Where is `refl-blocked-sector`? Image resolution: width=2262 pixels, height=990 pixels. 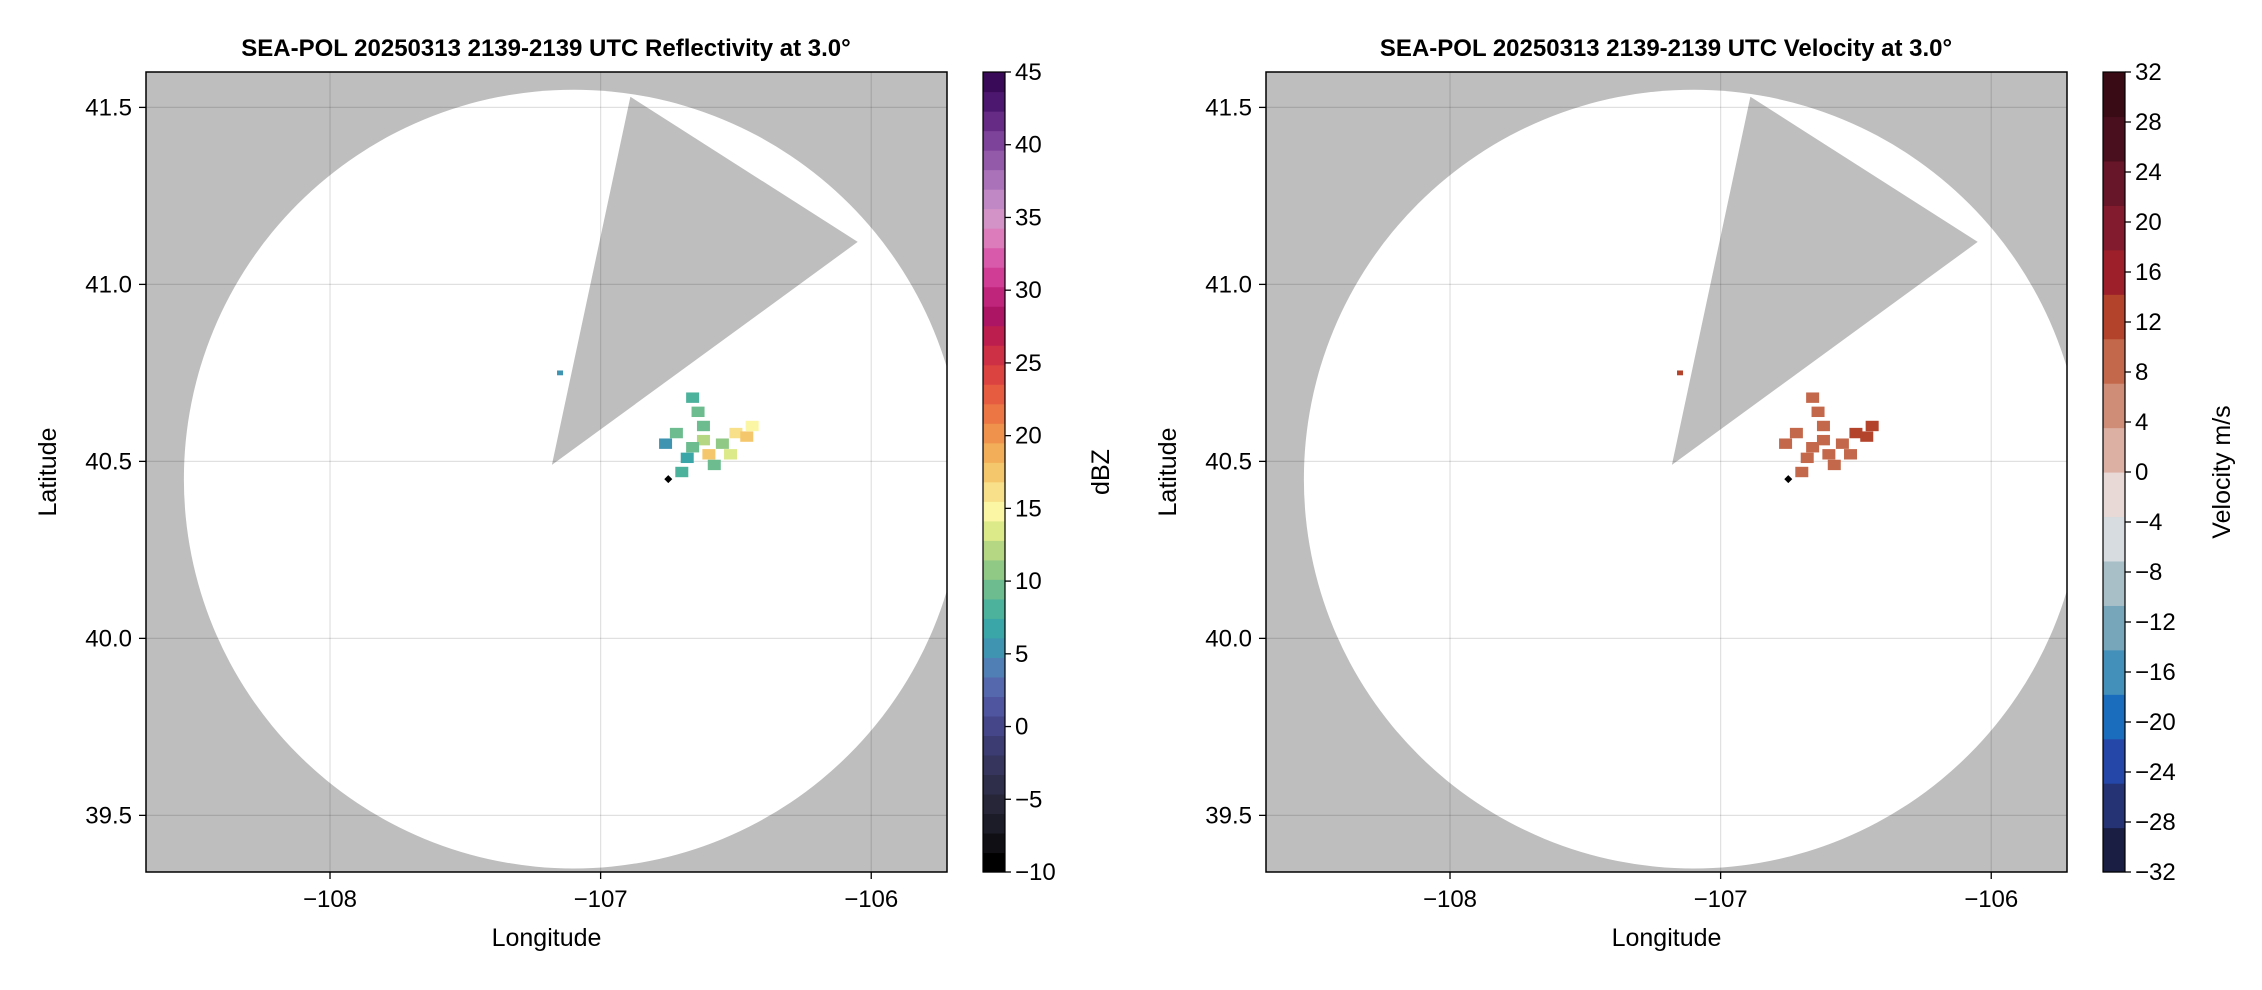 refl-blocked-sector is located at coordinates (704, 280).